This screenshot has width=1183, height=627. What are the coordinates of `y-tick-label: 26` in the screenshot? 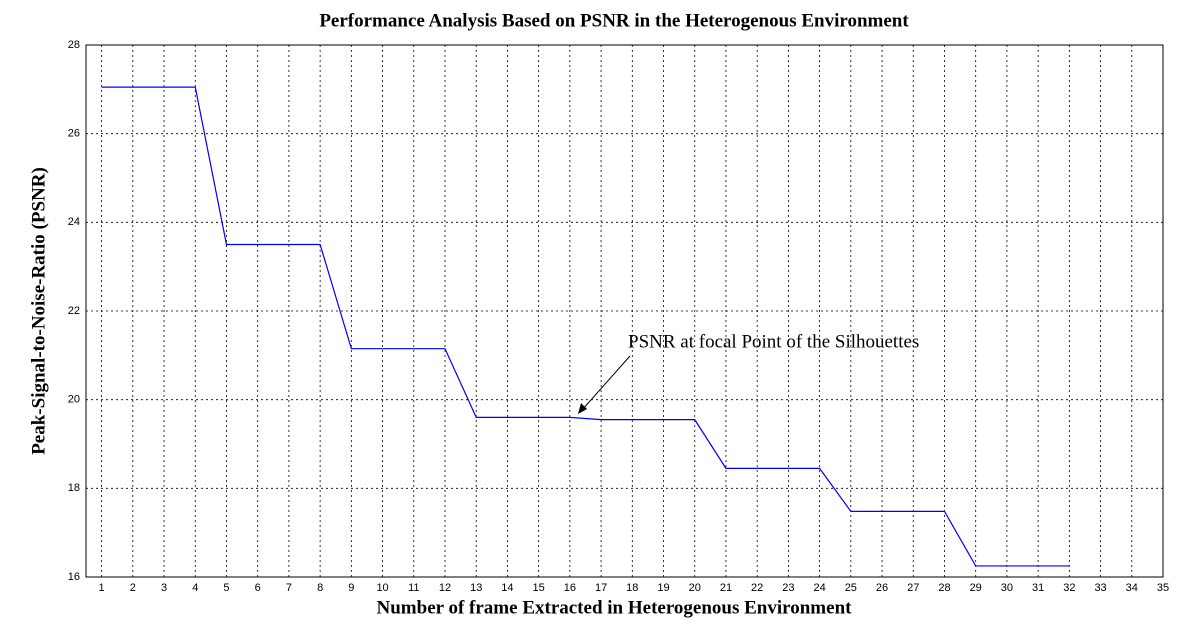 It's located at (74, 134).